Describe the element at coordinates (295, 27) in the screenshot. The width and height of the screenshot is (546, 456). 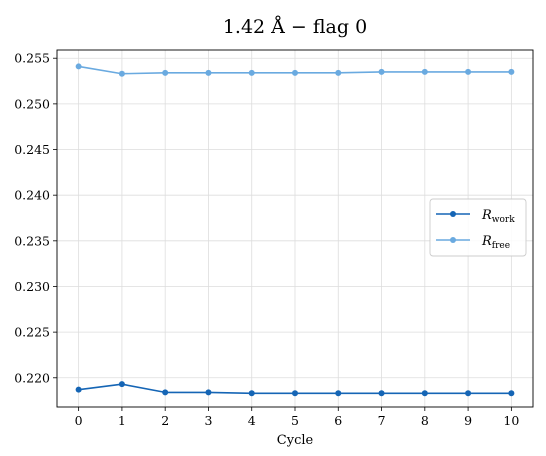
I see `chart-title: 1.42 Å − flag 0` at that location.